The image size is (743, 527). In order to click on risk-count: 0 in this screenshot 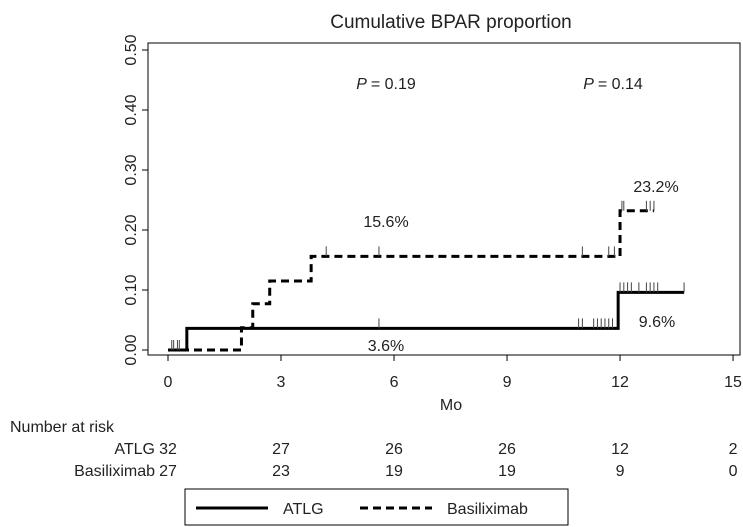, I will do `click(733, 471)`.